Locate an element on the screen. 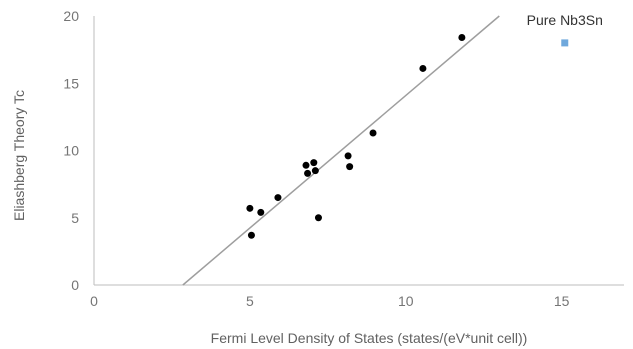 The height and width of the screenshot is (349, 633). x-axis-ticks: 0 5 10 15 is located at coordinates (330, 301).